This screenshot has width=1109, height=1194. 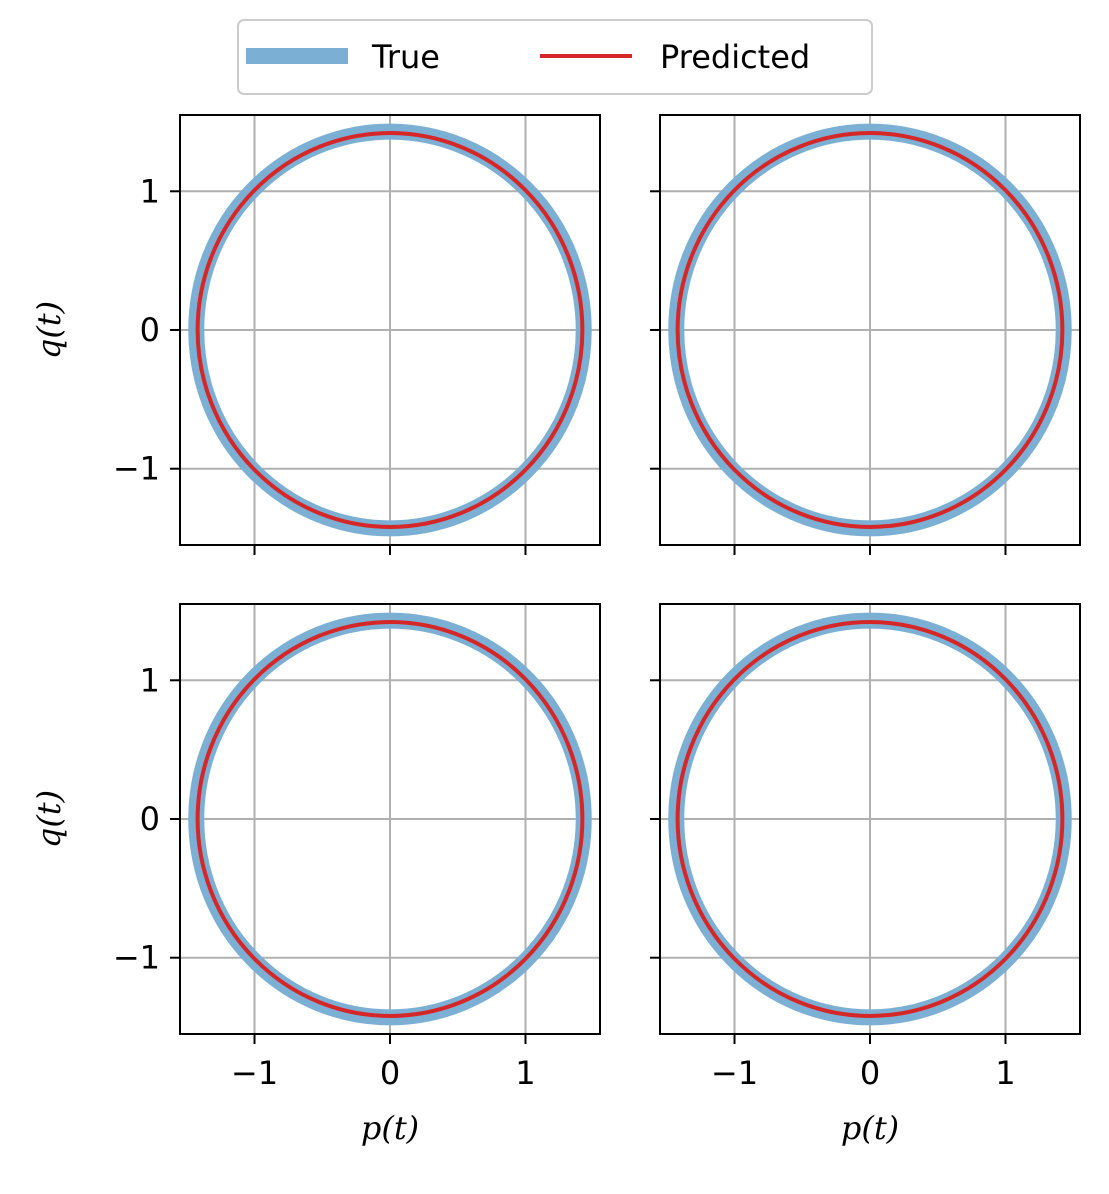 I want to click on legend: True Predicted, so click(x=555, y=57).